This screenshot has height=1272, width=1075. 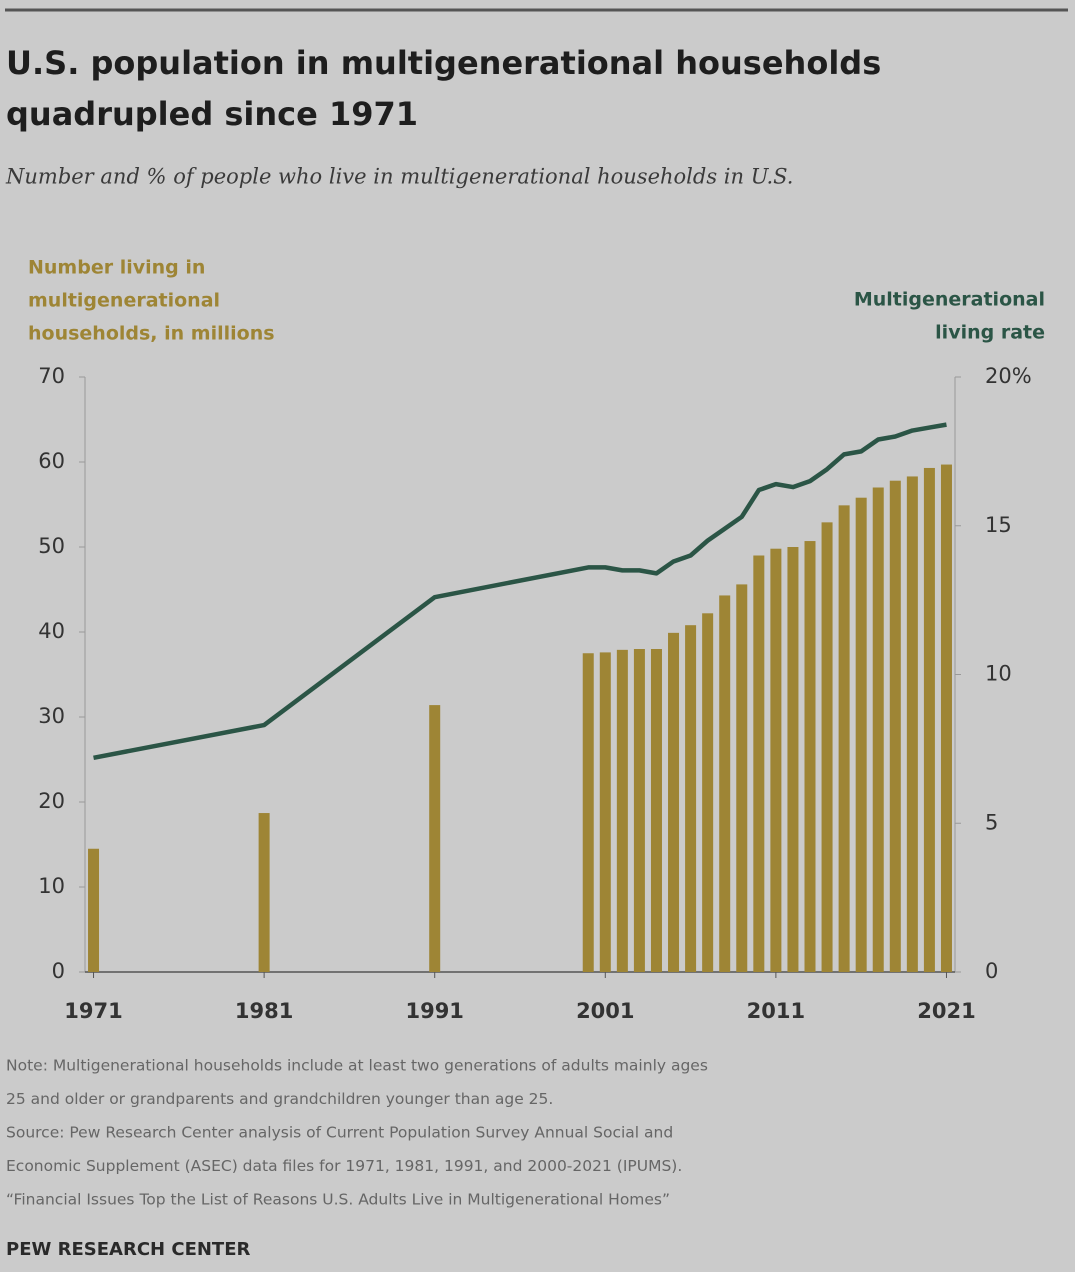 What do you see at coordinates (93, 1011) in the screenshot?
I see `x-tick-label: 1971` at bounding box center [93, 1011].